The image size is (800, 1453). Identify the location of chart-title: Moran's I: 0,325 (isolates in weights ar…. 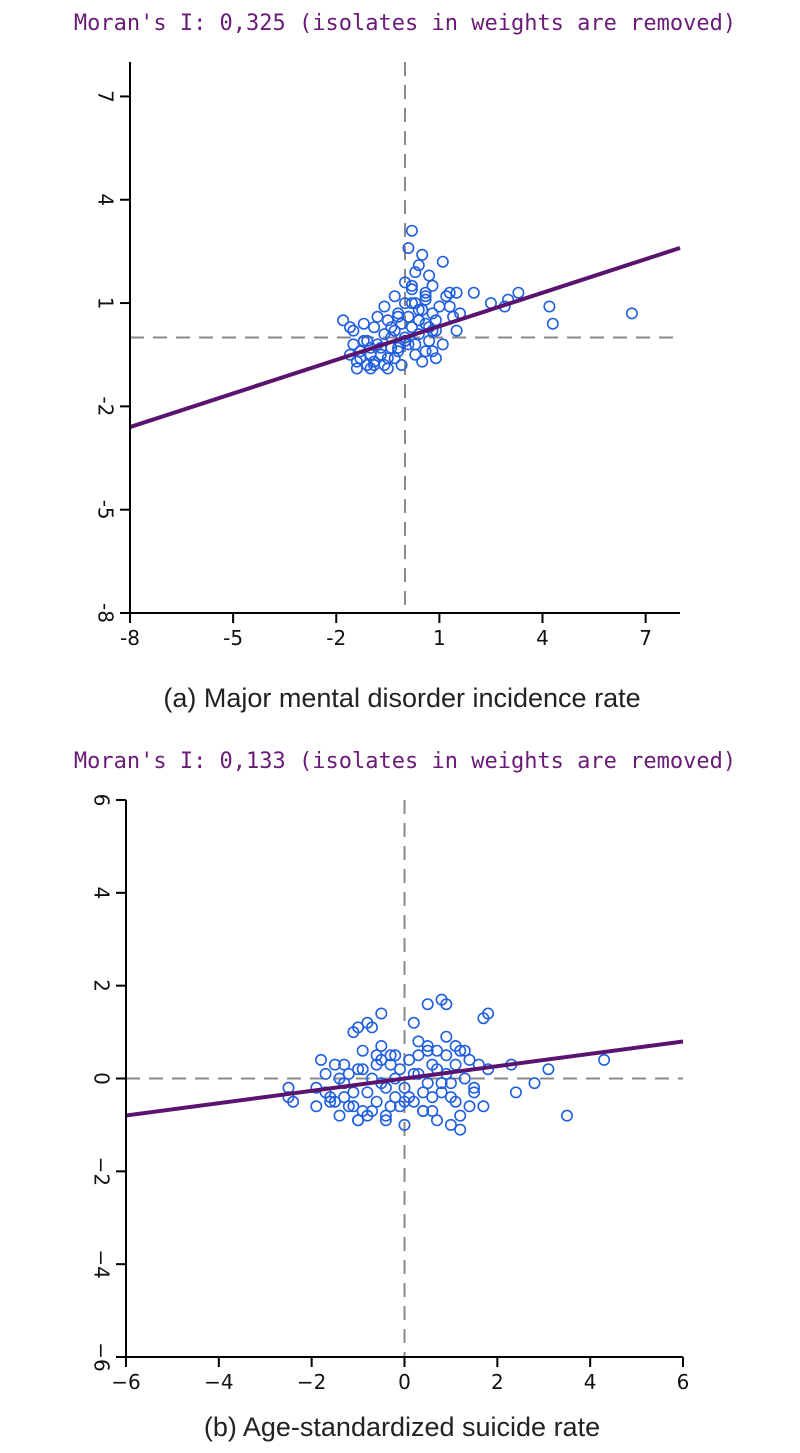
(405, 23).